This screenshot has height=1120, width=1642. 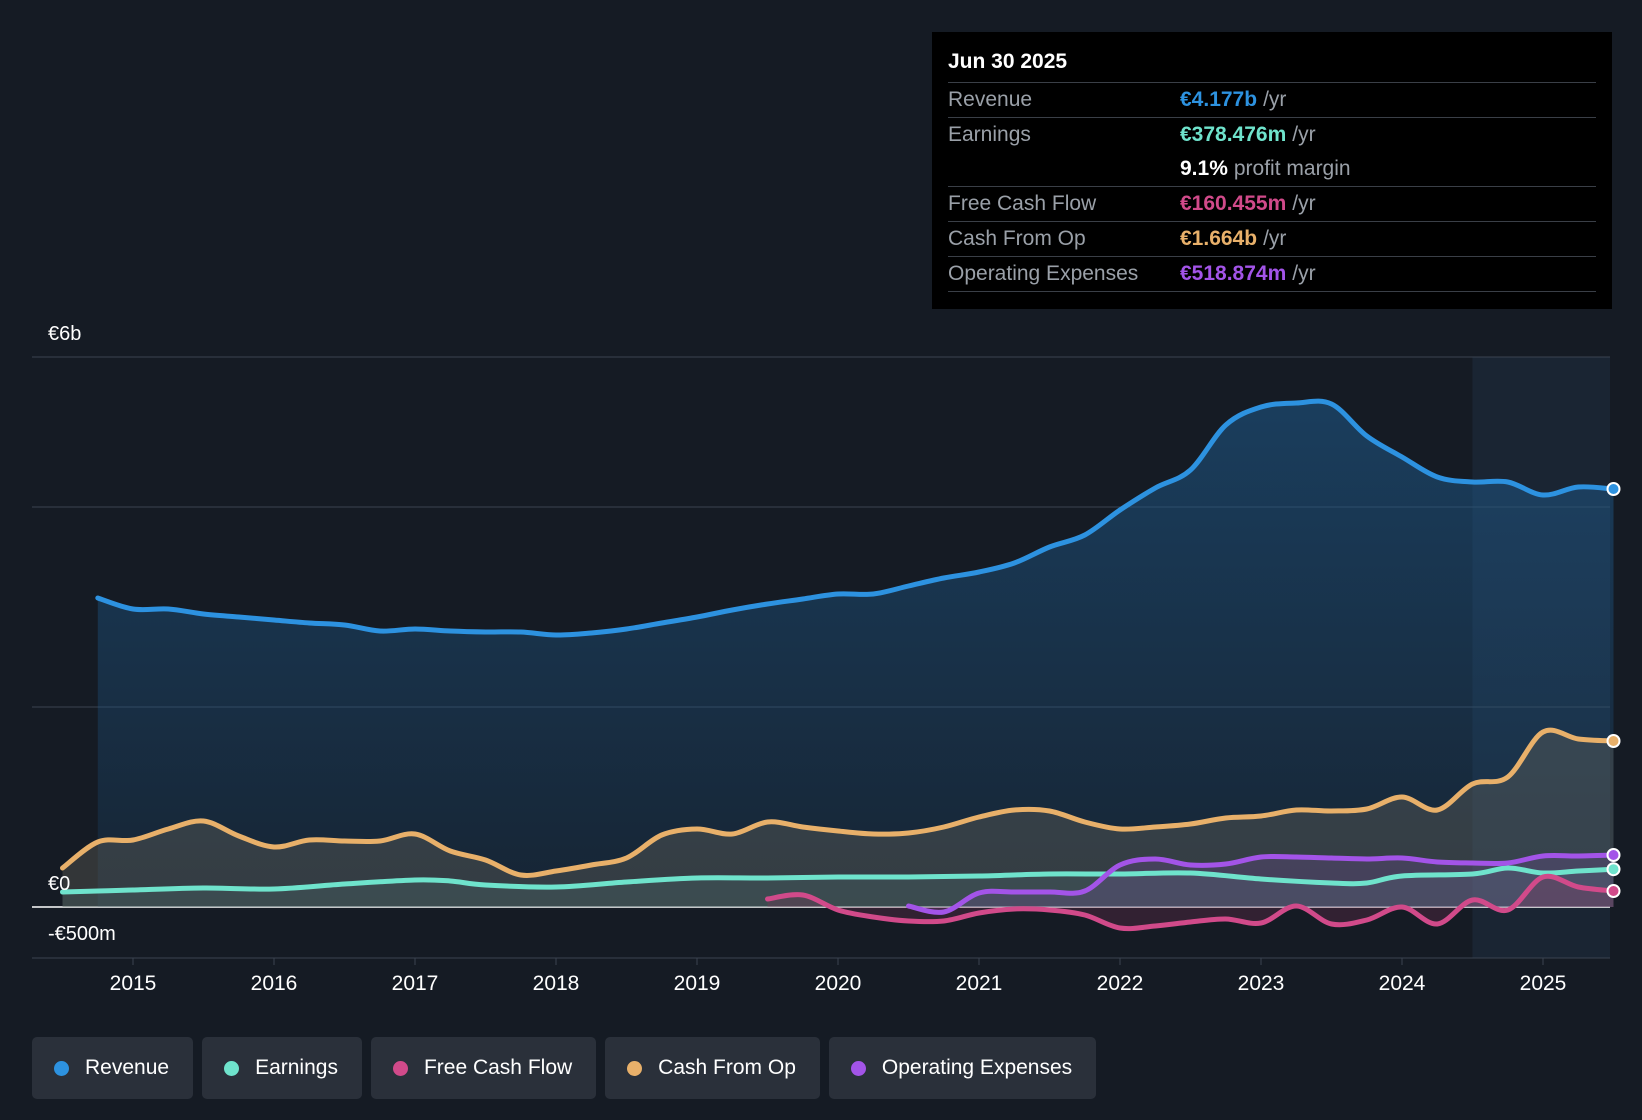 I want to click on legend-item-revenue: Revenue, so click(x=113, y=1068).